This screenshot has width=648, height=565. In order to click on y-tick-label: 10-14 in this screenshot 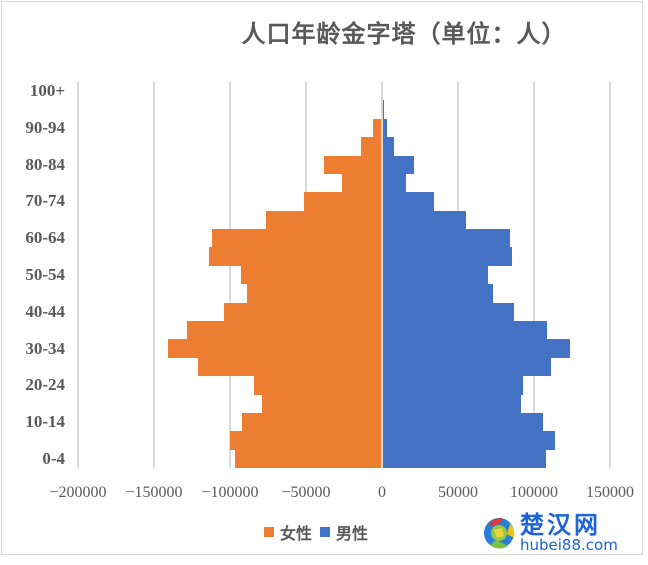, I will do `click(45, 422)`.